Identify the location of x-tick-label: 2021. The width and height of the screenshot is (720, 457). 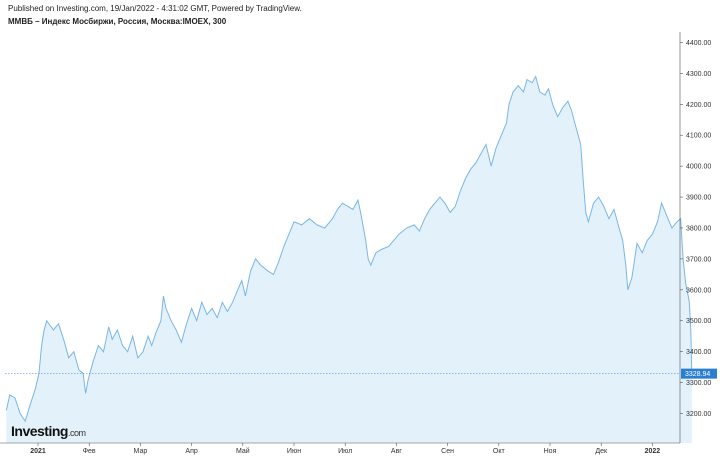
(38, 451).